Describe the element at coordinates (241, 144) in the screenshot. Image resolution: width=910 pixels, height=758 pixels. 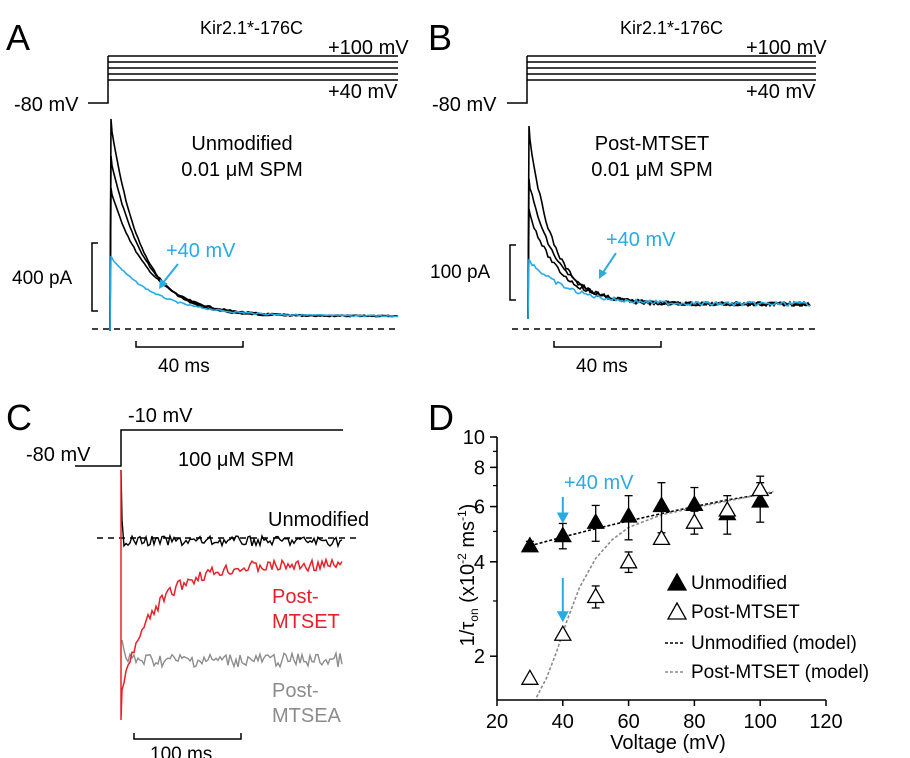
I see `panel-a-condition-line1: Unmodified` at that location.